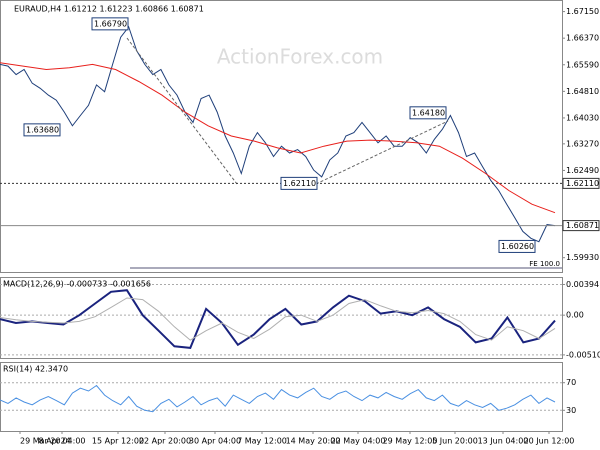 Image resolution: width=600 pixels, height=450 pixels. What do you see at coordinates (582, 117) in the screenshot?
I see `y-tick-label: 1.64030` at bounding box center [582, 117].